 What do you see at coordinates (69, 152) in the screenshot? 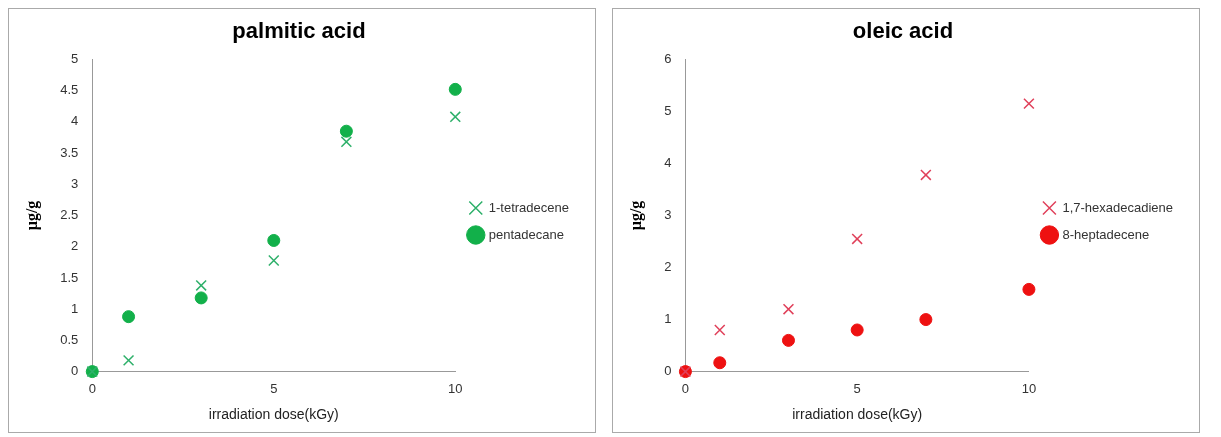
I see `y-tick-label: 3.5` at bounding box center [69, 152].